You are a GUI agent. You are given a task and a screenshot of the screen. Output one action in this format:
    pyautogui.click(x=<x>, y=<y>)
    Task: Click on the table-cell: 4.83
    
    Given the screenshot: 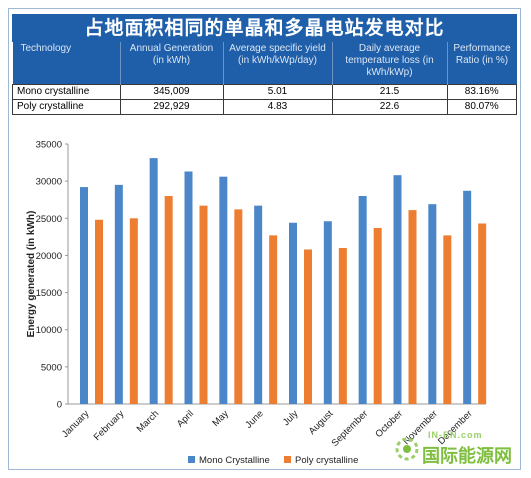 What is the action you would take?
    pyautogui.click(x=277, y=107)
    